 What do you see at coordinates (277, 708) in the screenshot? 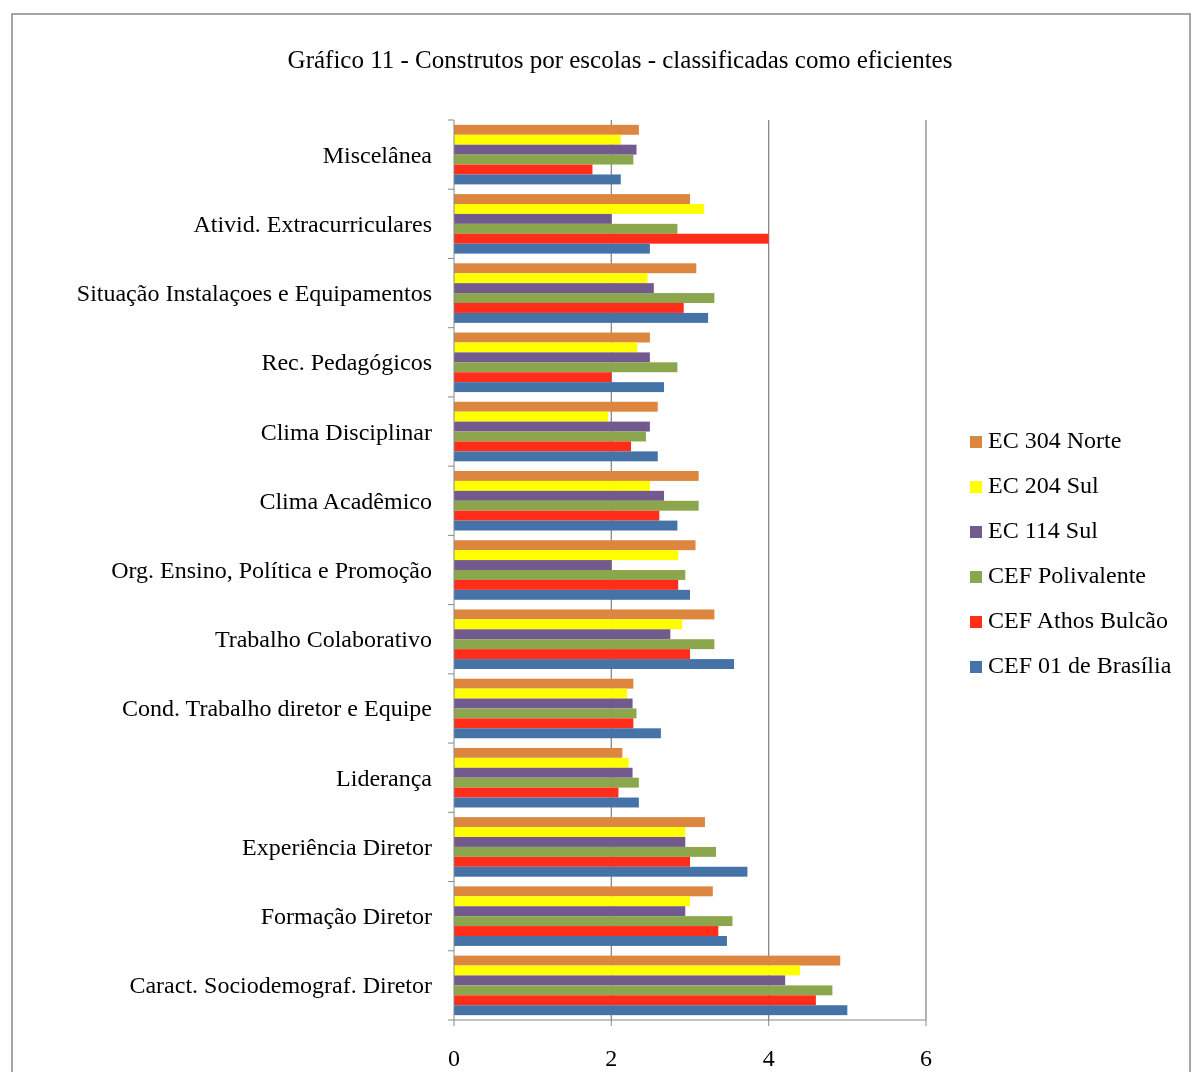
I see `y-tick-label: Cond. Trabalho diretor e Equipe` at bounding box center [277, 708].